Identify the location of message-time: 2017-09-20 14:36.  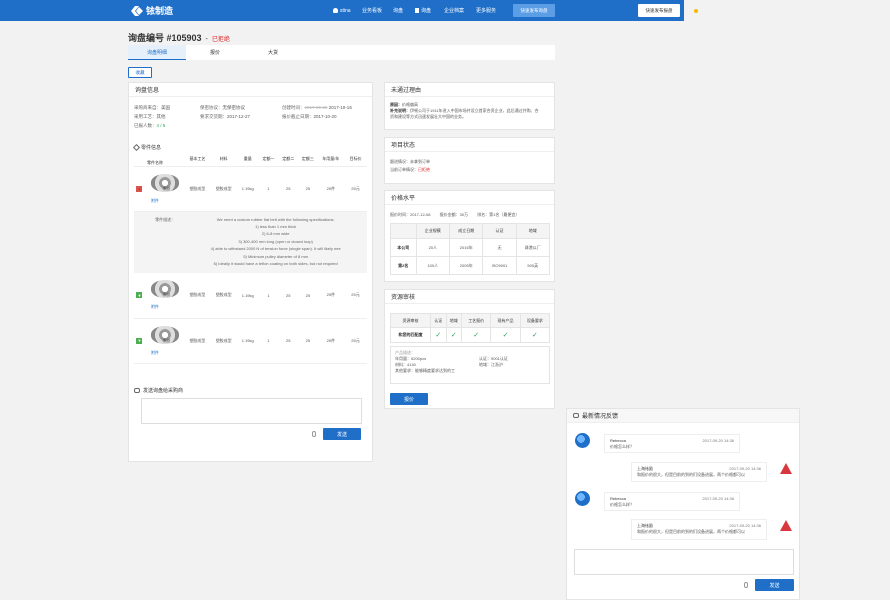
(745, 468).